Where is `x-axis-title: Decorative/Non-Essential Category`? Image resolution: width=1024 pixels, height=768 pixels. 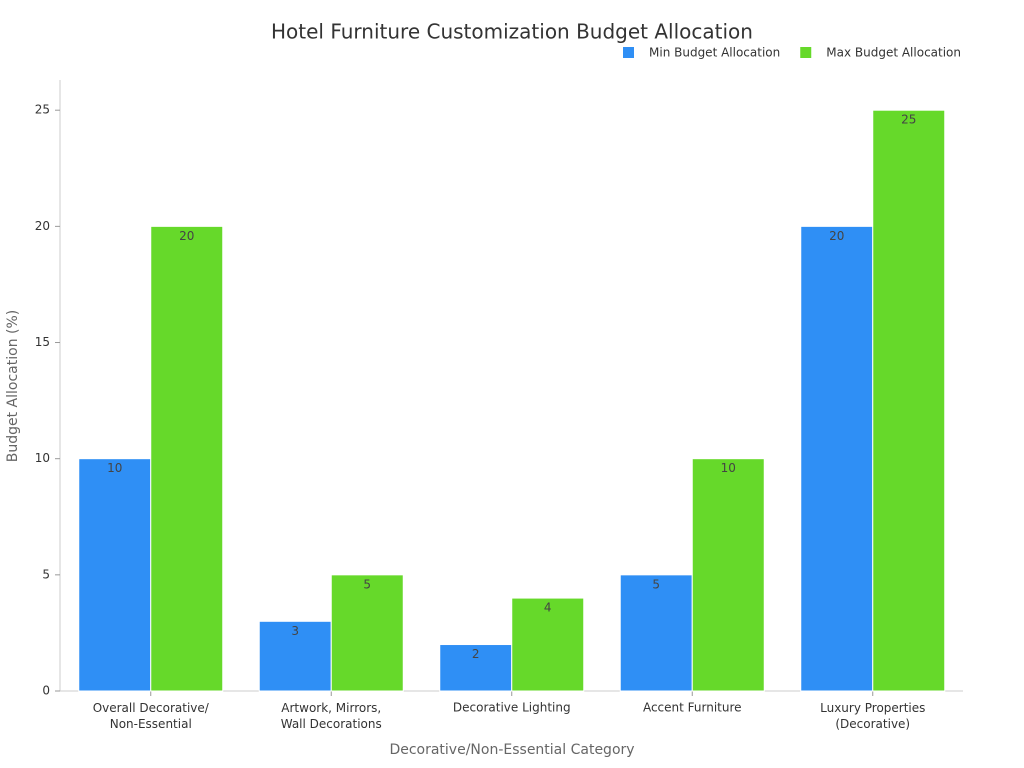
x-axis-title: Decorative/Non-Essential Category is located at coordinates (511, 750).